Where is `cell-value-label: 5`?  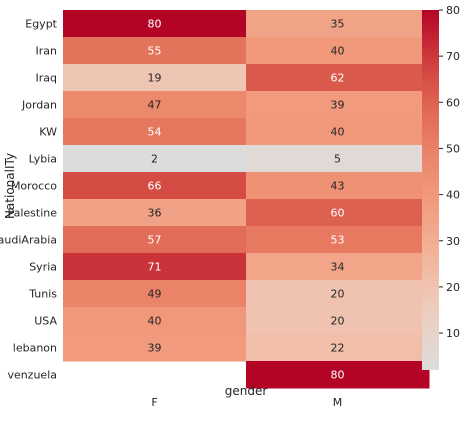
cell-value-label: 5 is located at coordinates (337, 159).